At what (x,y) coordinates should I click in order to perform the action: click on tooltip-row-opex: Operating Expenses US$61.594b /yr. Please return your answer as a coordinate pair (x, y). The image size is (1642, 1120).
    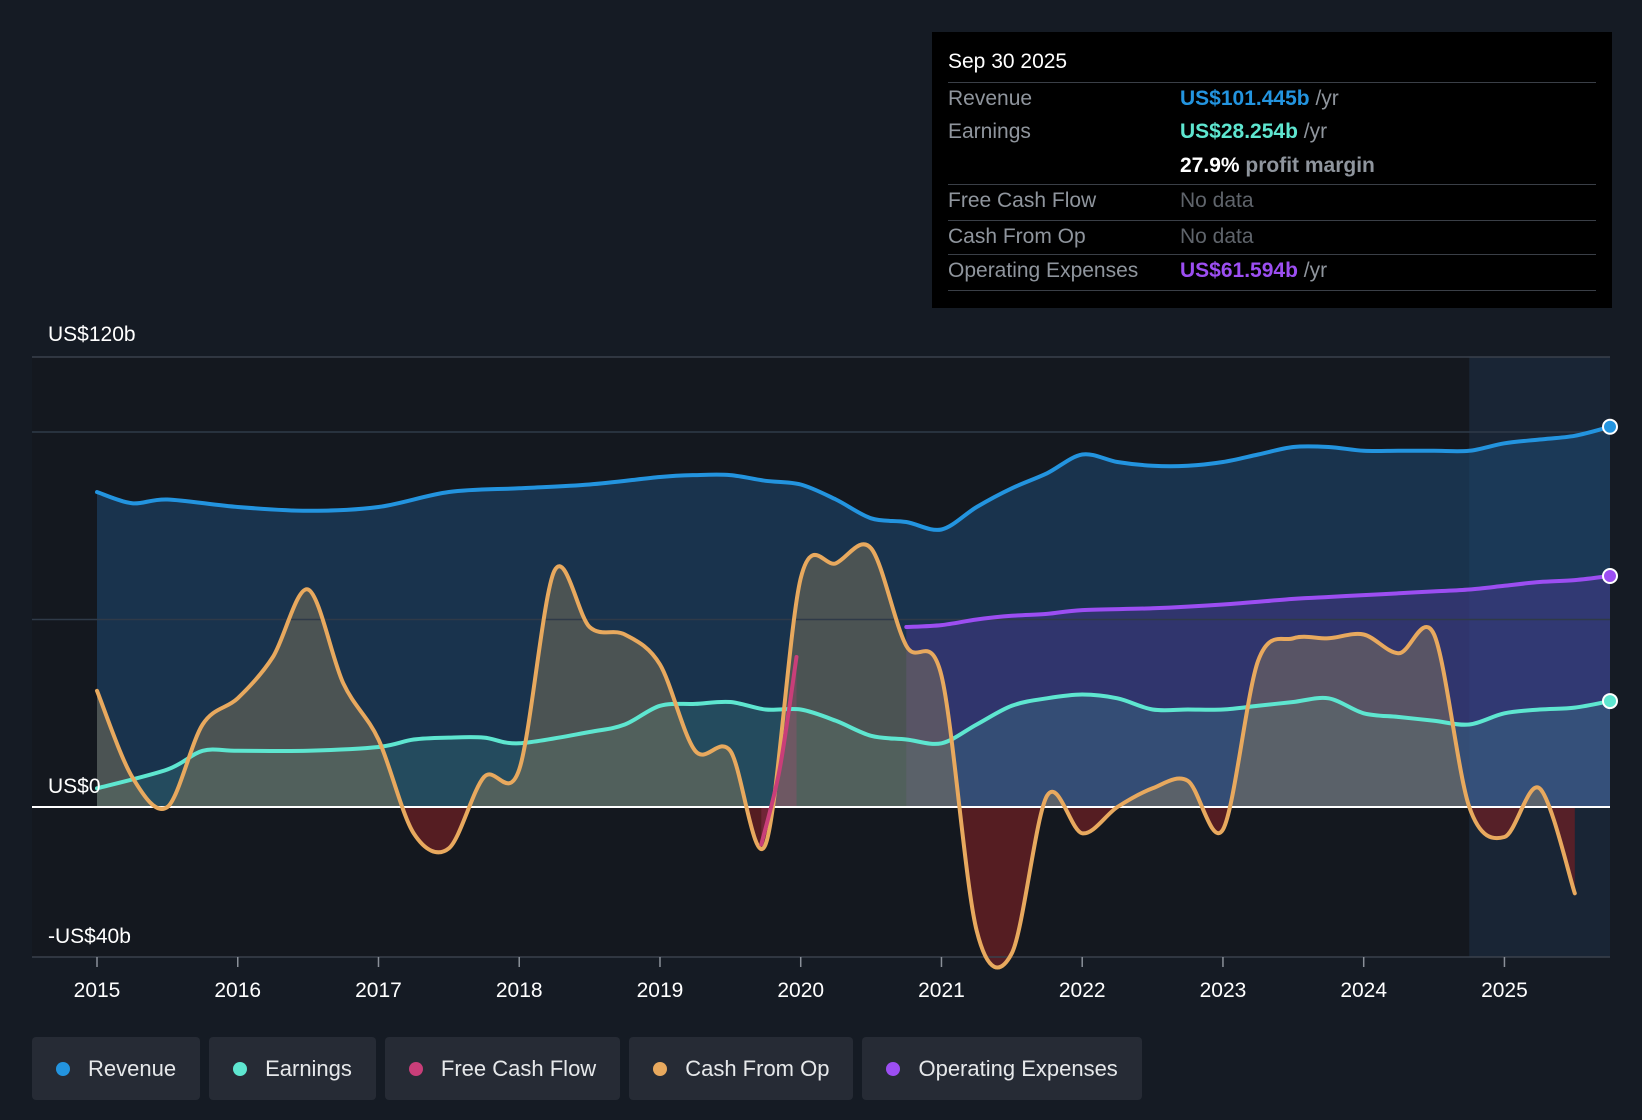
    Looking at the image, I should click on (1272, 271).